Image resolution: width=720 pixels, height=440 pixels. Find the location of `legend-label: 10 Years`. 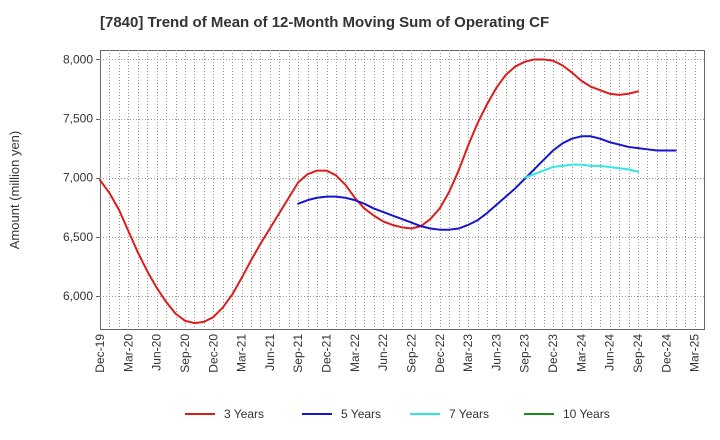

legend-label: 10 Years is located at coordinates (586, 414).